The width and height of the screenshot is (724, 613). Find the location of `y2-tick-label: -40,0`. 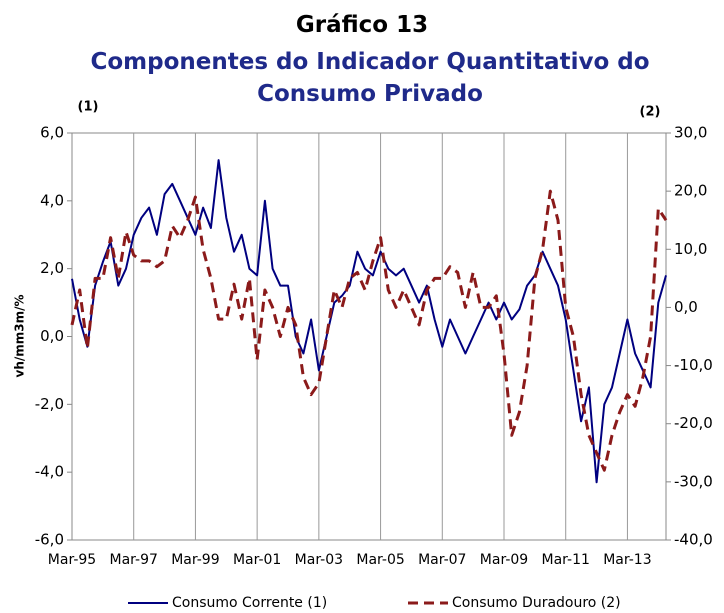

y2-tick-label: -40,0 is located at coordinates (693, 540).